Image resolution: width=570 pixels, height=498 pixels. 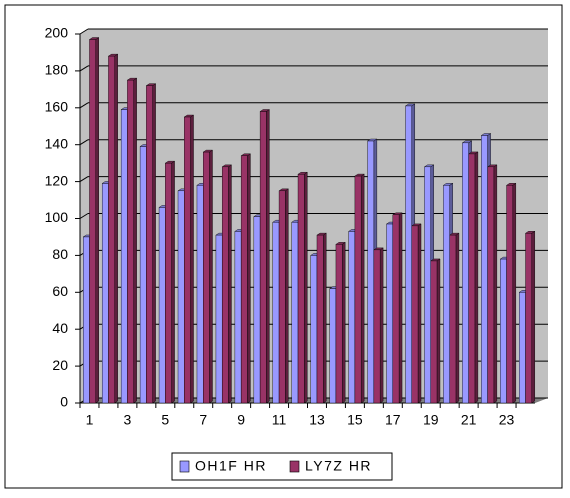 I want to click on y-tick-label: 0, so click(x=64, y=402).